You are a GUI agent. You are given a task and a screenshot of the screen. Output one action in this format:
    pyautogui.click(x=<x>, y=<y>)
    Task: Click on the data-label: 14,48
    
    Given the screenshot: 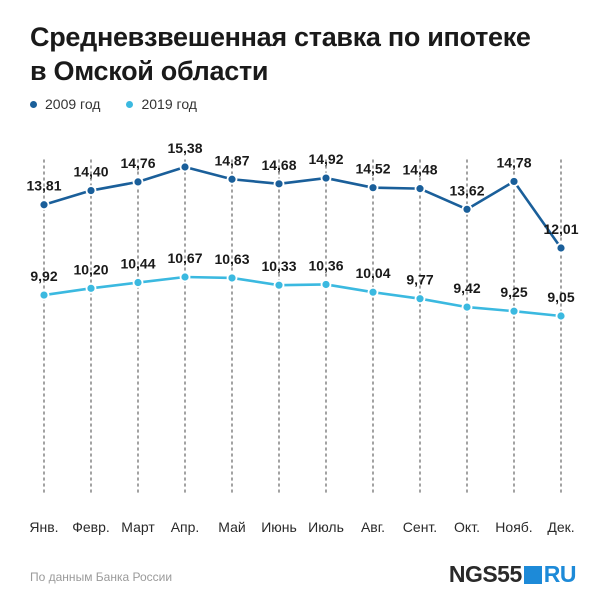 What is the action you would take?
    pyautogui.click(x=419, y=170)
    